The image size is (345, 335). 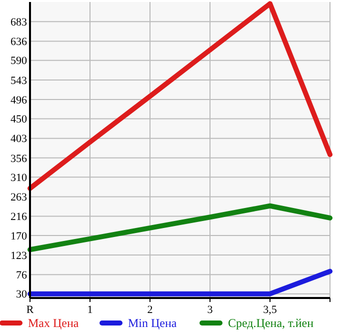 I want to click on y-tick-label: 636, so click(x=19, y=42).